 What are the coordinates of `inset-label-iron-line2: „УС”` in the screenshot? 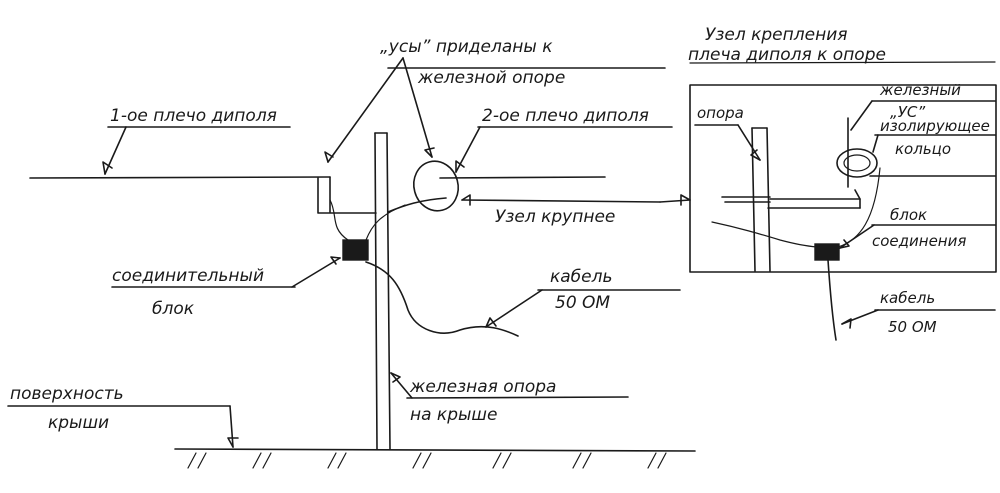 It's located at (907, 112).